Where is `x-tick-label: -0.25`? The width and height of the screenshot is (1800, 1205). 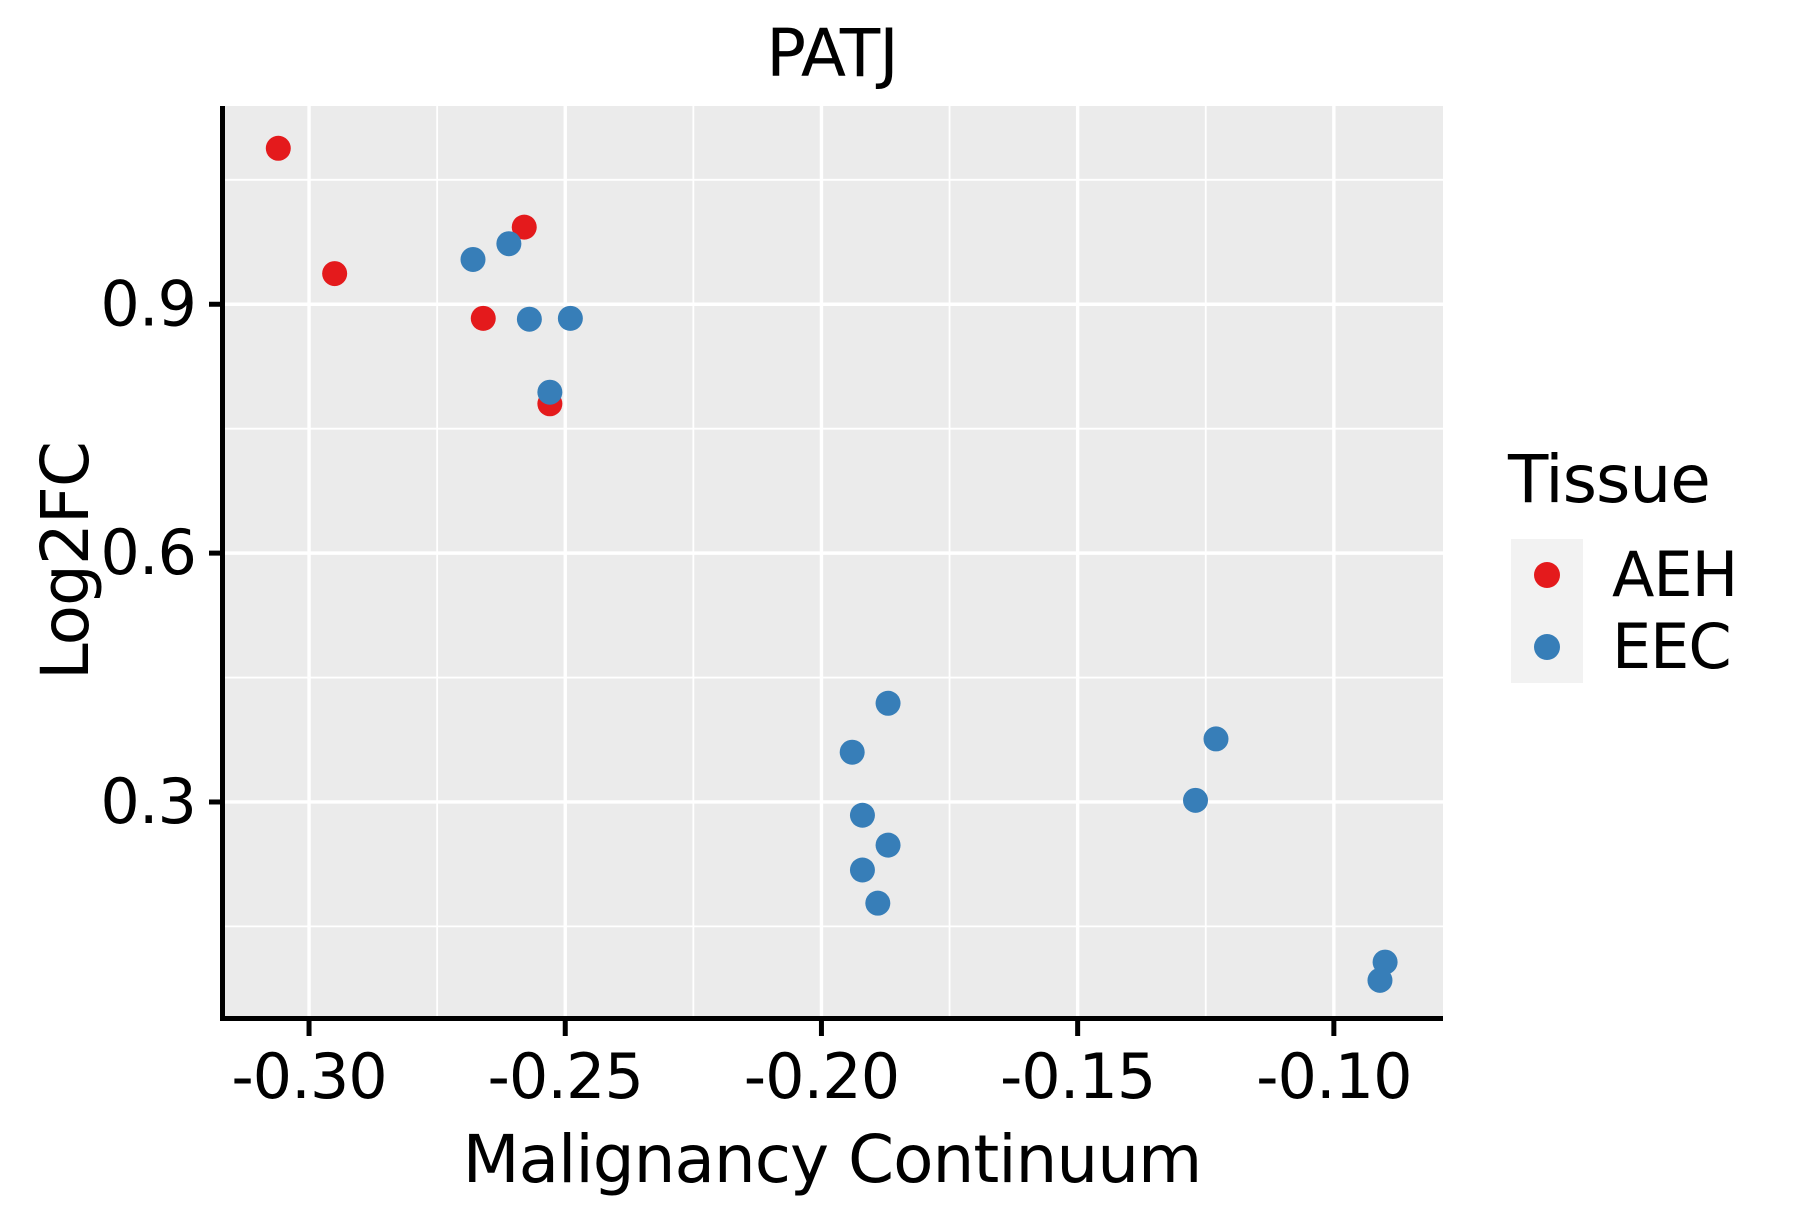
x-tick-label: -0.25 is located at coordinates (565, 1076).